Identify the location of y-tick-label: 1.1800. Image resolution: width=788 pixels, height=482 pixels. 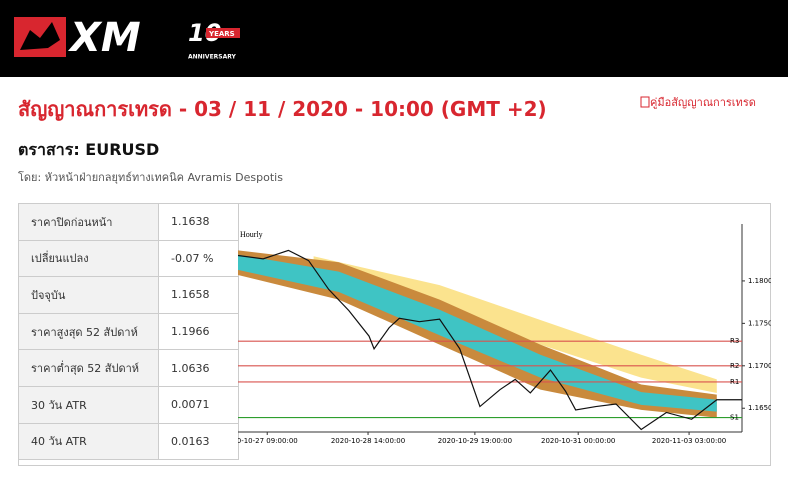
(759, 281).